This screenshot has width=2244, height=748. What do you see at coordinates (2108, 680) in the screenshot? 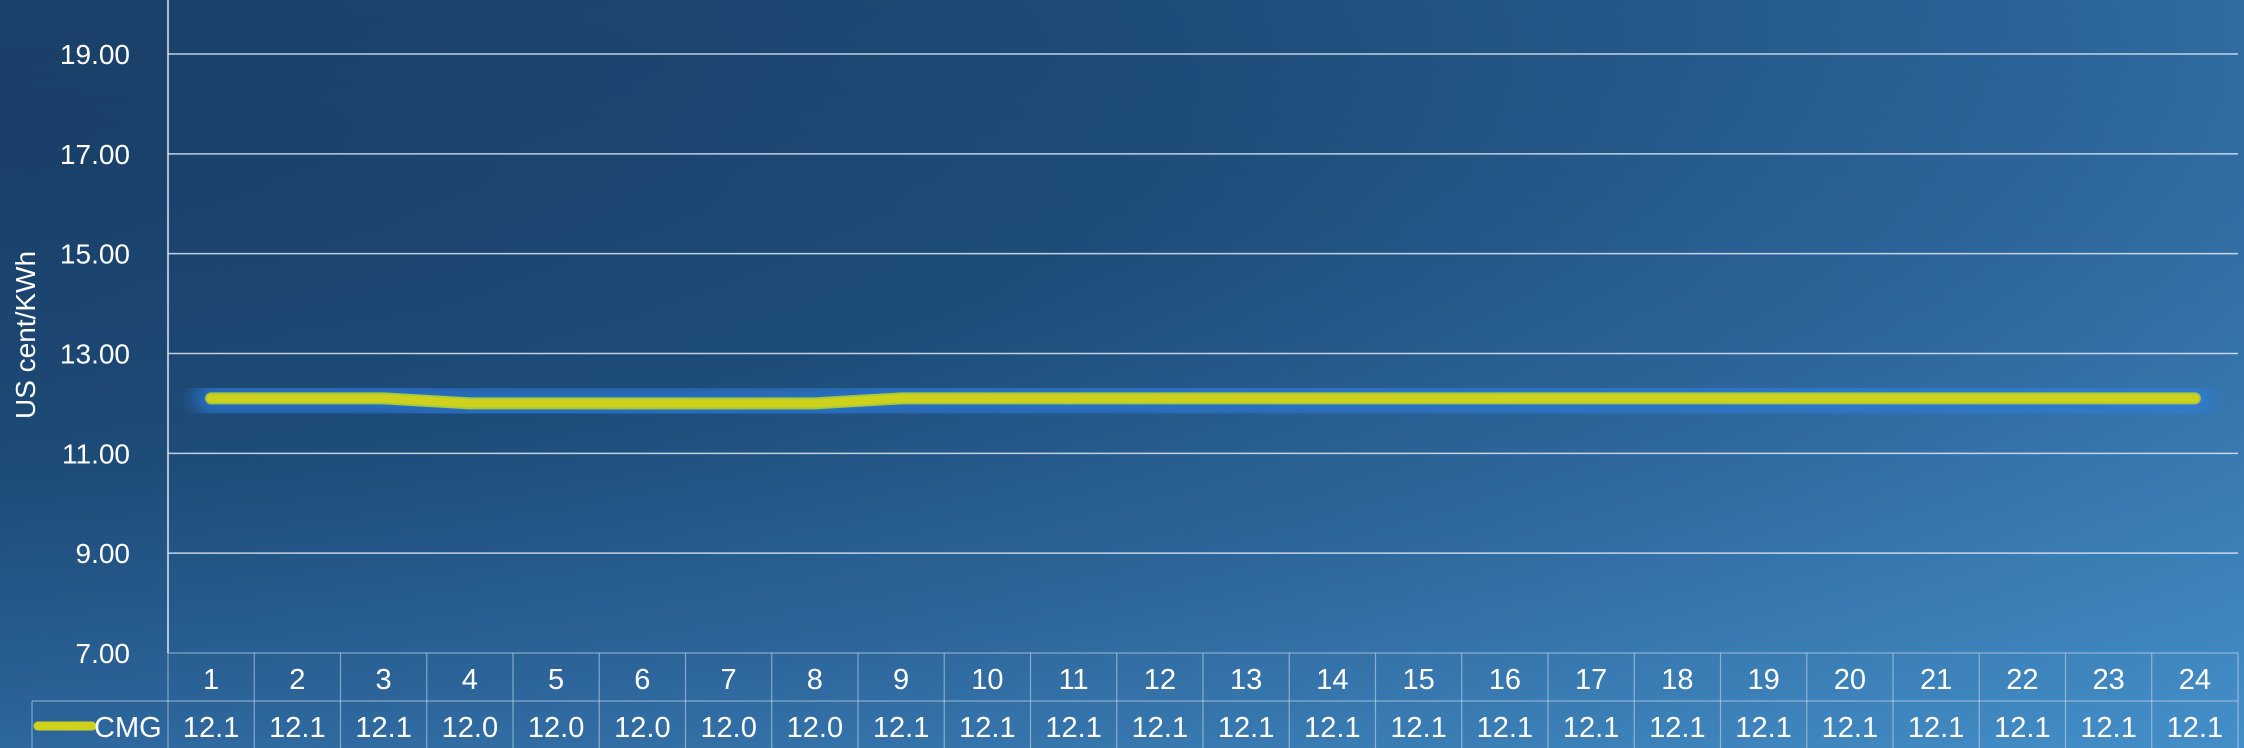
I see `x-category-label: 23` at bounding box center [2108, 680].